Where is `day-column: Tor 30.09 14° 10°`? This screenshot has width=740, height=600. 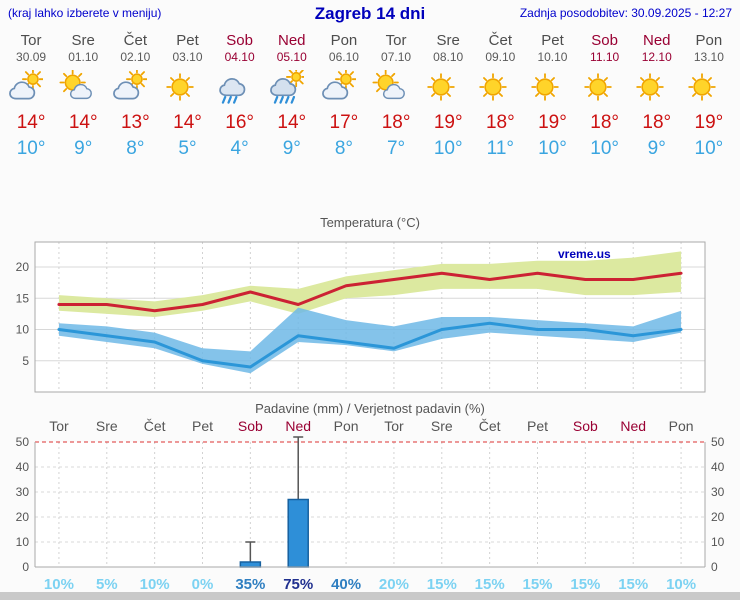 day-column: Tor 30.09 14° 10° is located at coordinates (31, 101).